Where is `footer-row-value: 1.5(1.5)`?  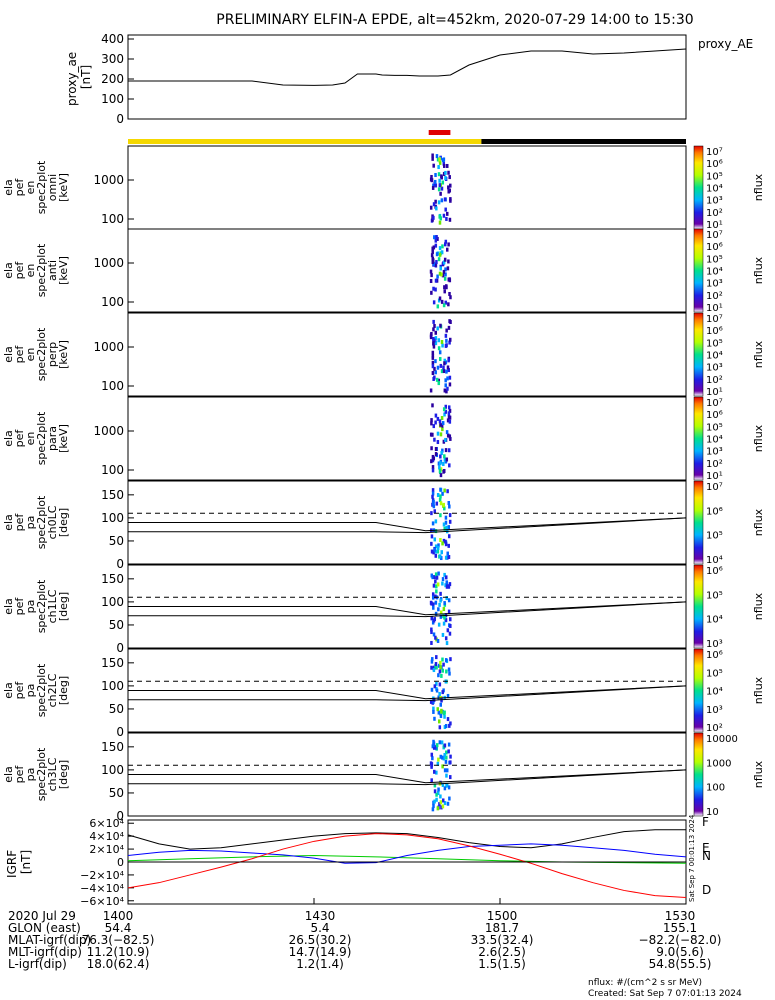 footer-row-value: 1.5(1.5) is located at coordinates (502, 964).